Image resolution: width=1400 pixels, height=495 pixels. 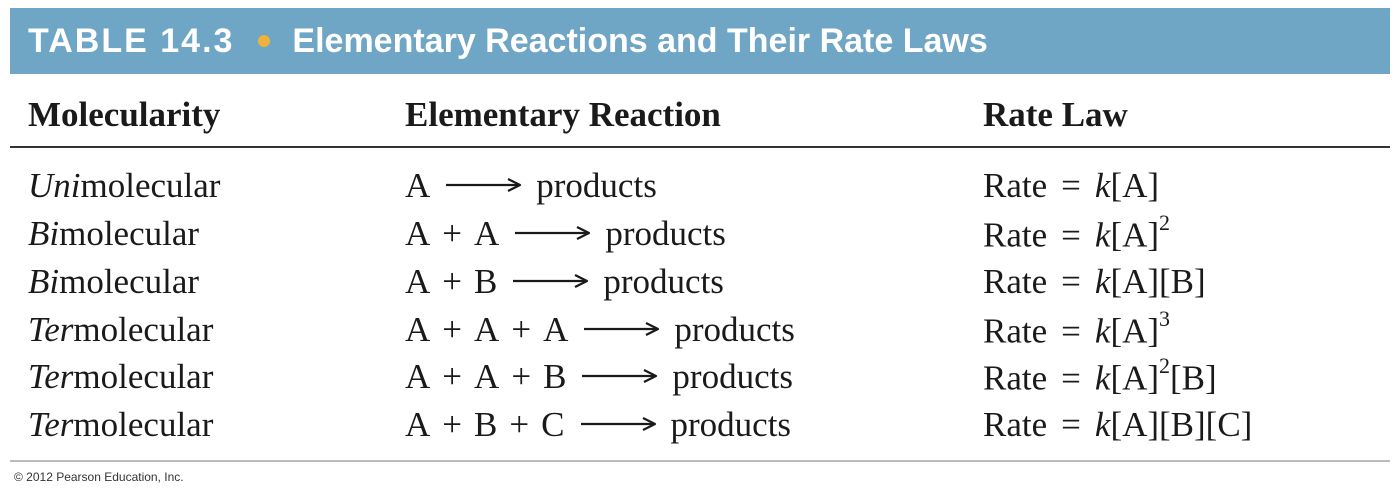 I want to click on rate-law-cell: Rate = k[A]2, so click(x=1076, y=233).